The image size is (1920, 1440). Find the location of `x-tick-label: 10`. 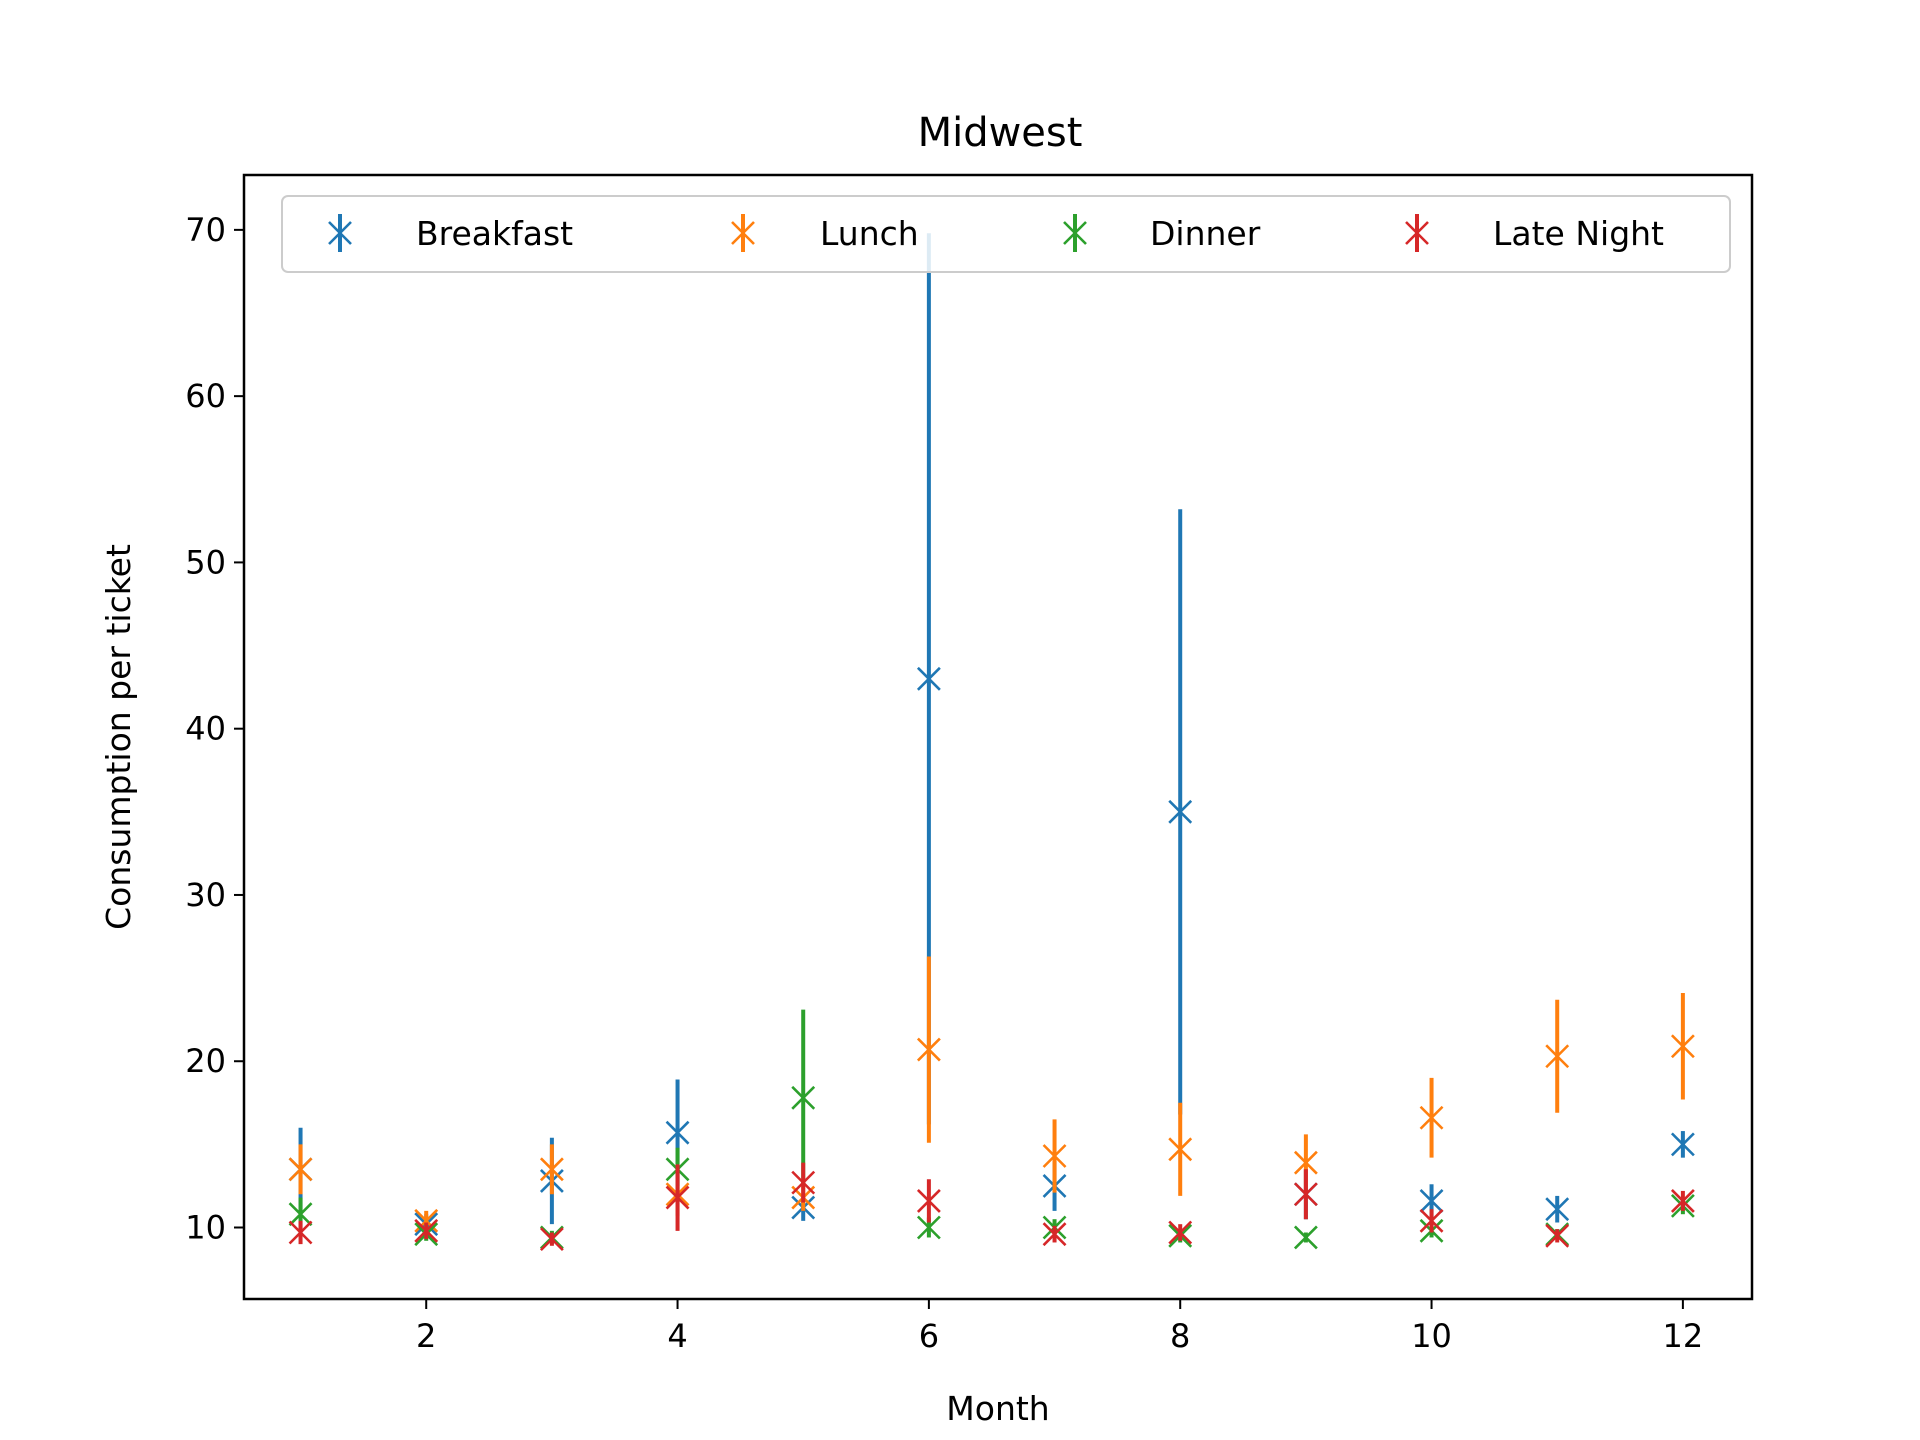

x-tick-label: 10 is located at coordinates (1431, 1336).